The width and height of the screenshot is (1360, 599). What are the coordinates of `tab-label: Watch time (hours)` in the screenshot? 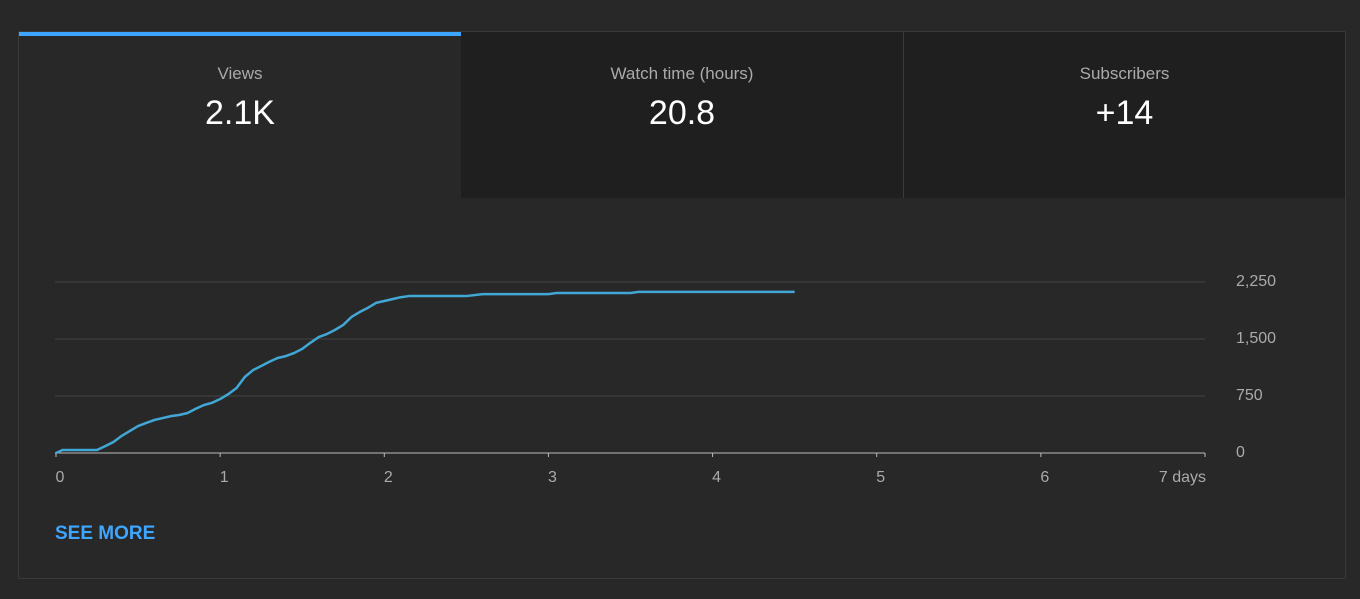 It's located at (682, 73).